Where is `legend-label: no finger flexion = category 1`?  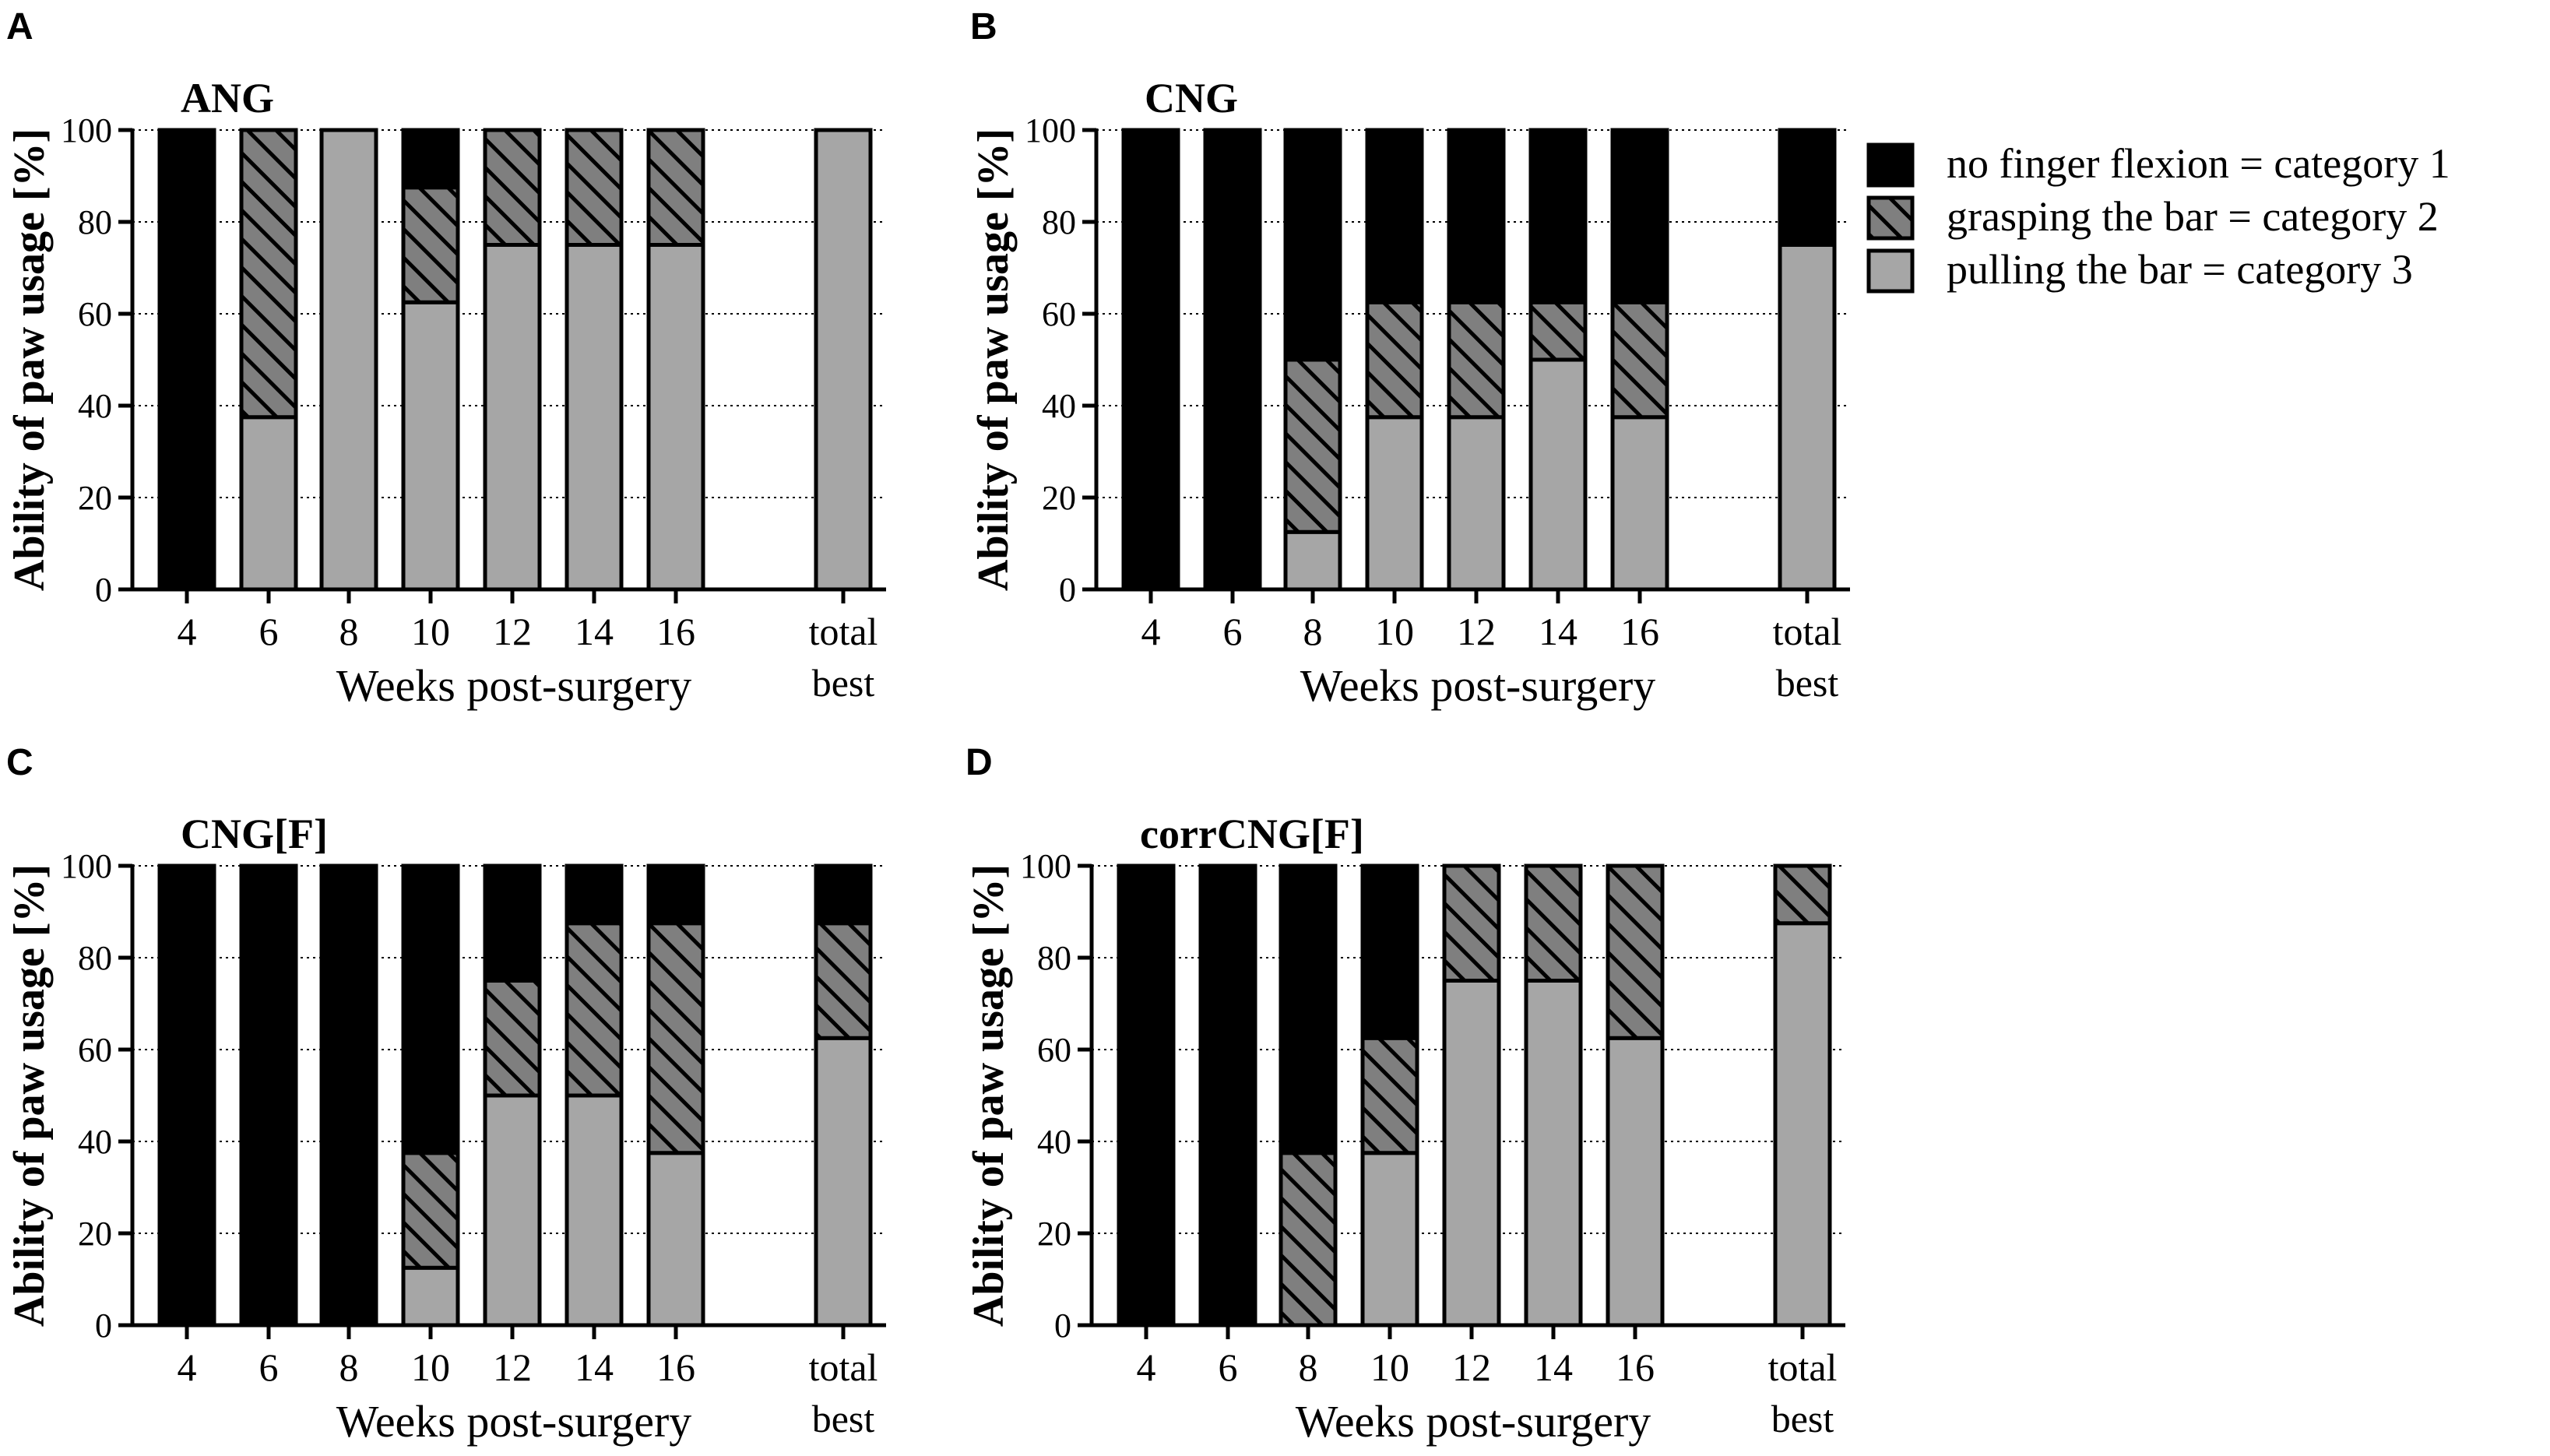
legend-label: no finger flexion = category 1 is located at coordinates (2198, 163).